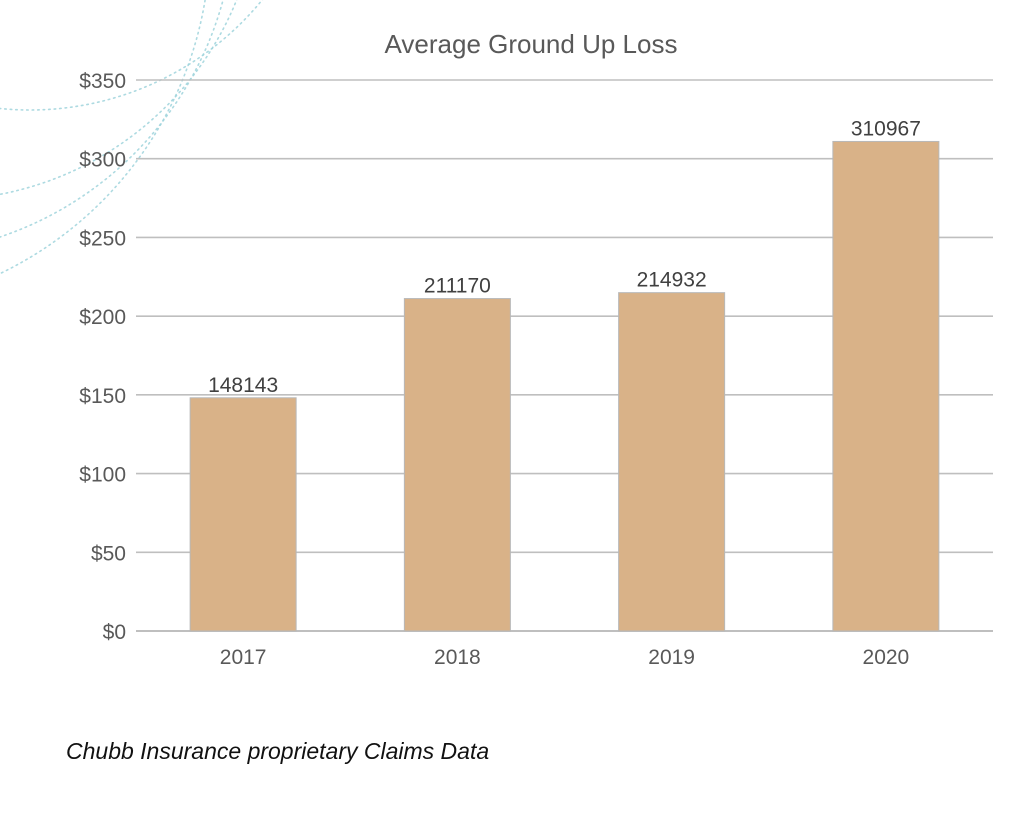 The width and height of the screenshot is (1026, 824). Describe the element at coordinates (278, 751) in the screenshot. I see `source-caption: Chubb Insurance proprietary Claims Data` at that location.